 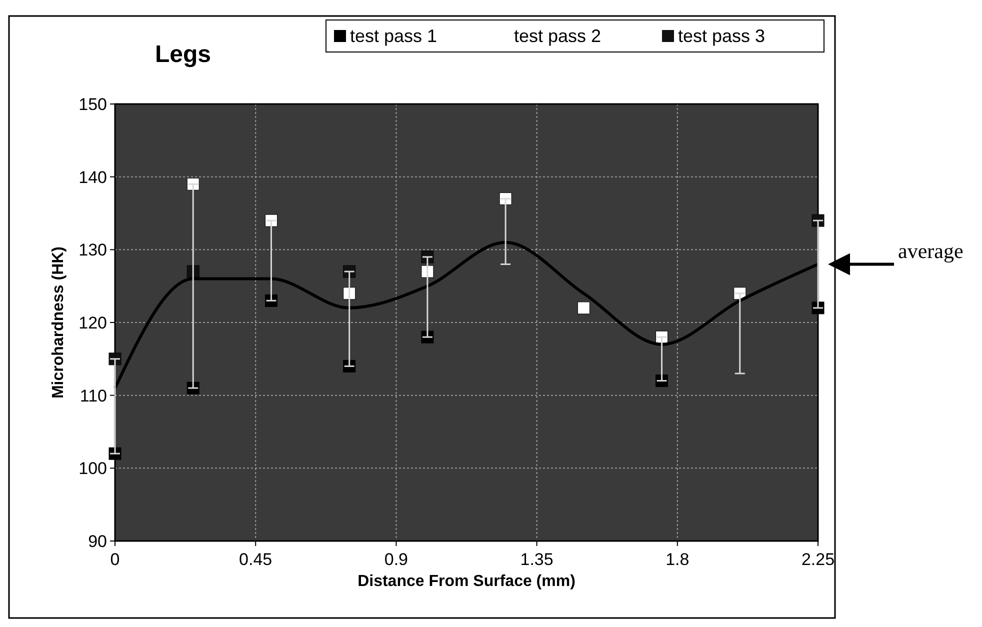 I want to click on x-tick-label: 1.8, so click(x=678, y=559).